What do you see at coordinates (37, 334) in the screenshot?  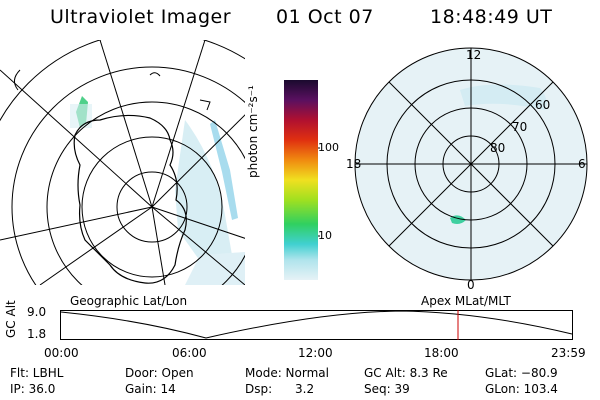 I see `y-tick-1-8: 1.8` at bounding box center [37, 334].